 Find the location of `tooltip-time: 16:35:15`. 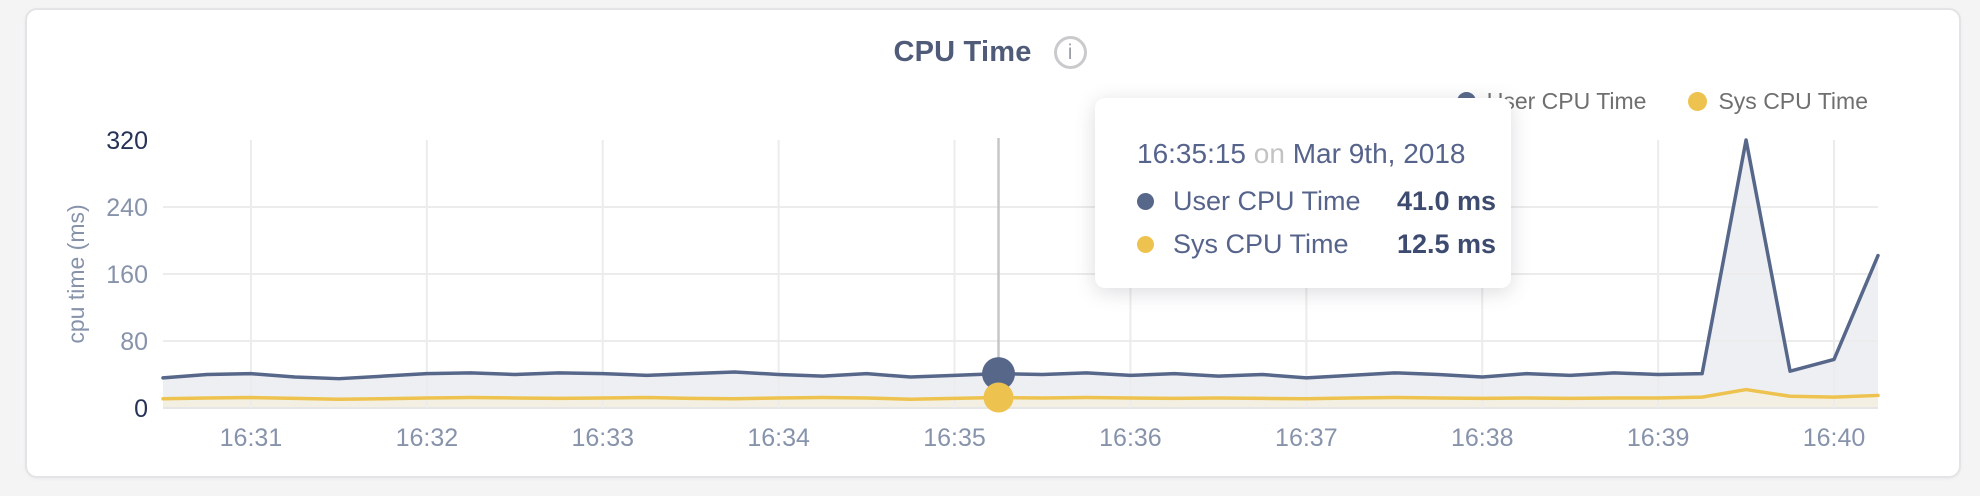

tooltip-time: 16:35:15 is located at coordinates (1191, 153).